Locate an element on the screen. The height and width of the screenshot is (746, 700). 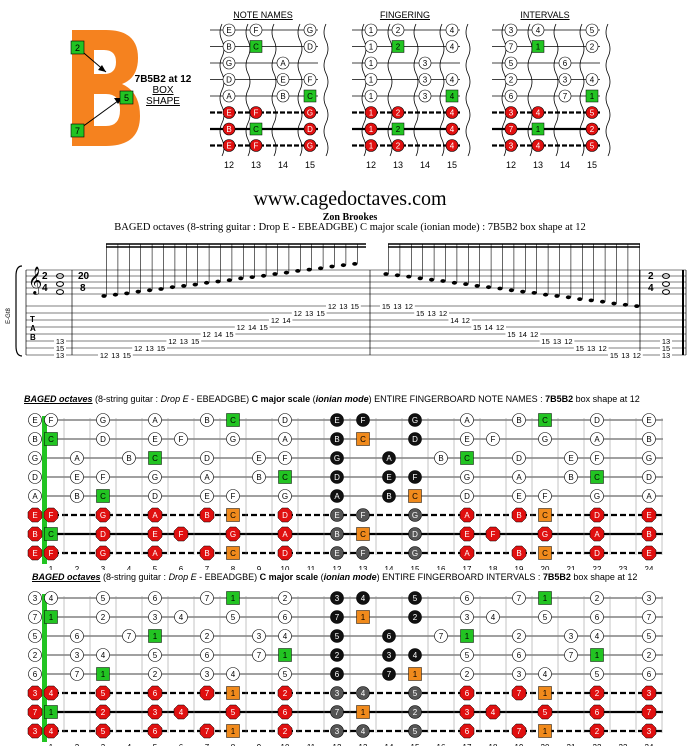
board-note-label: 4 is located at coordinates (545, 674).